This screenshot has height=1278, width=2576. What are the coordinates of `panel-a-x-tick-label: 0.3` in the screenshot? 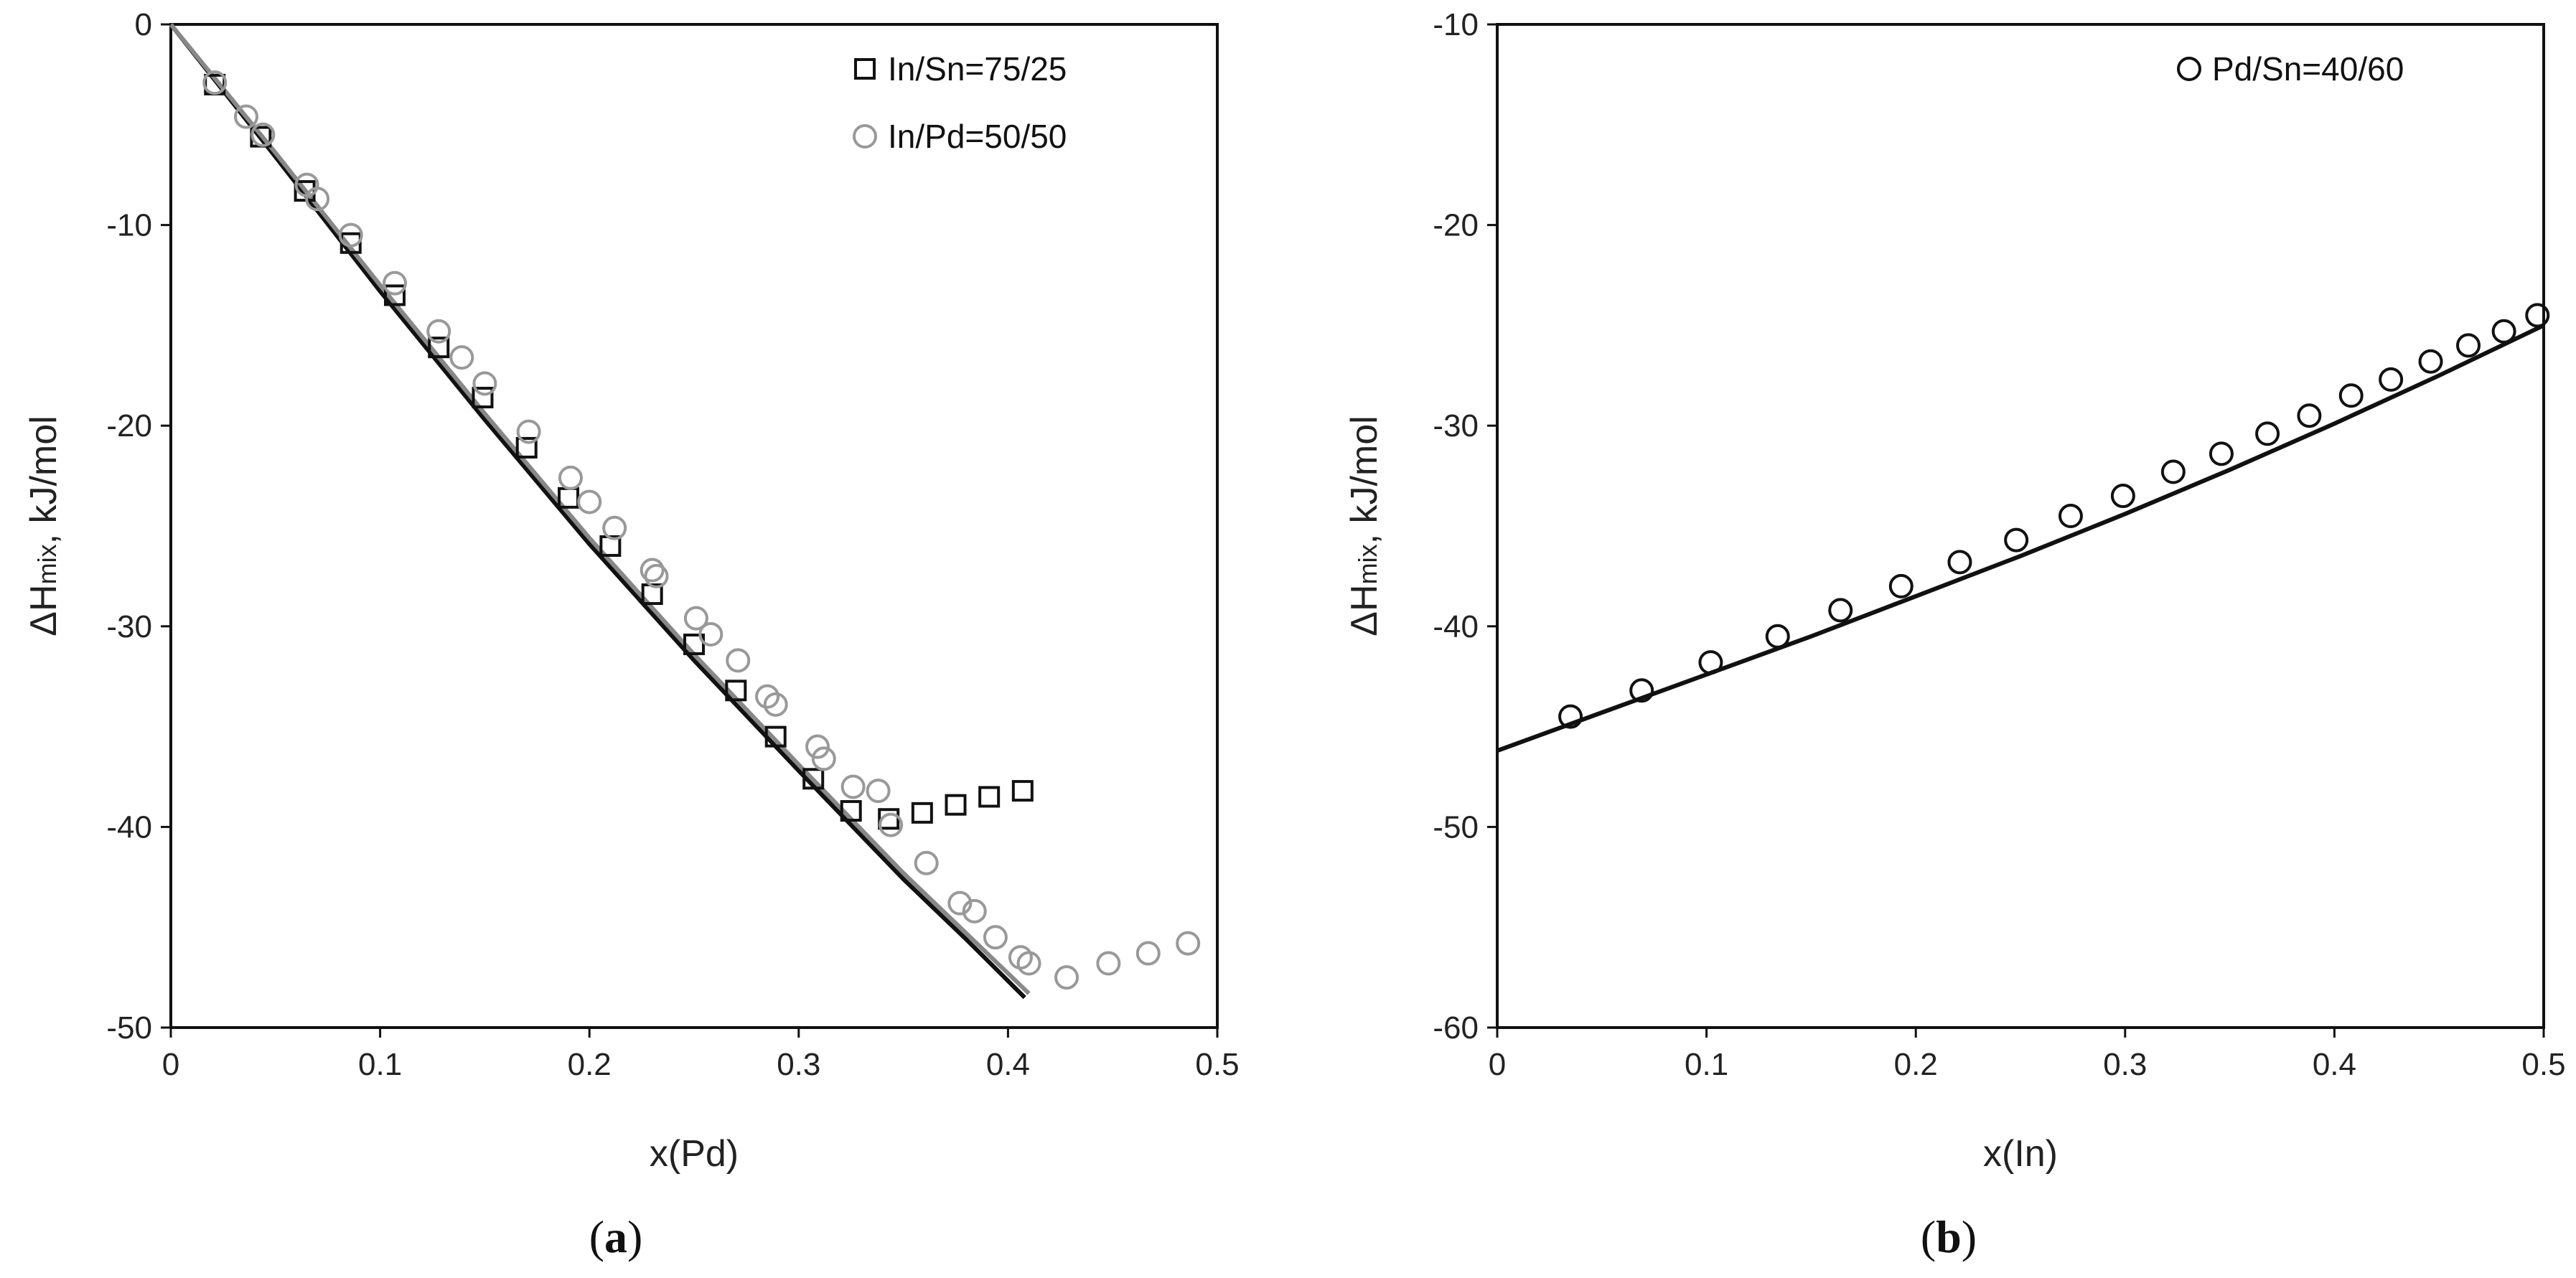 It's located at (798, 1064).